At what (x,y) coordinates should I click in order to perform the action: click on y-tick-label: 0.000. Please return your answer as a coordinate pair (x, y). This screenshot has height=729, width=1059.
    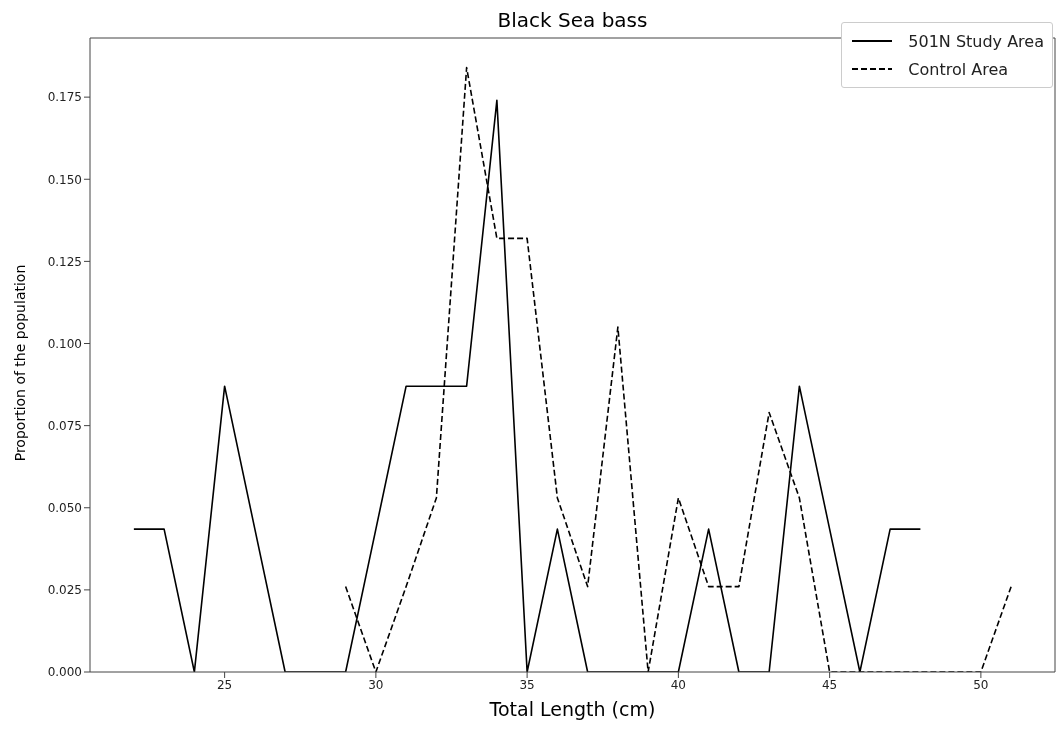
    Looking at the image, I should click on (64, 672).